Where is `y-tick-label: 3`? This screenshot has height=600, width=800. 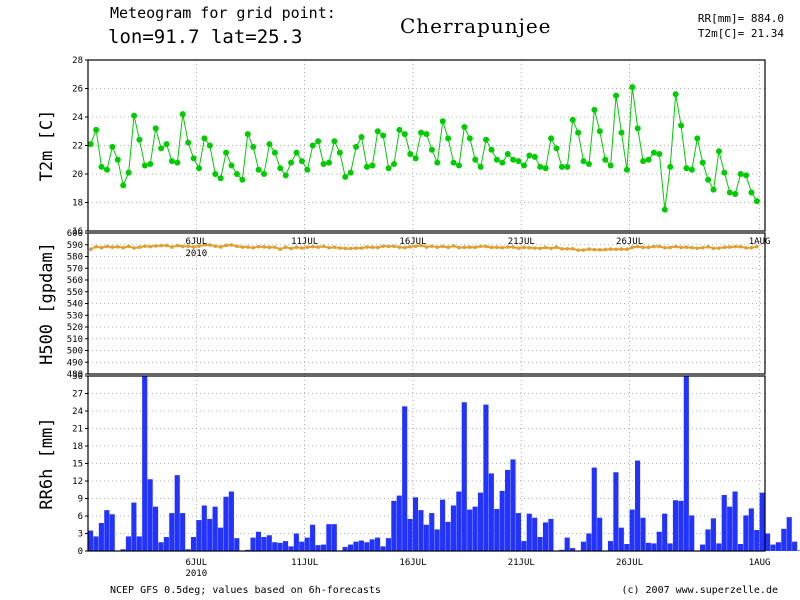 y-tick-label: 3 is located at coordinates (80, 535).